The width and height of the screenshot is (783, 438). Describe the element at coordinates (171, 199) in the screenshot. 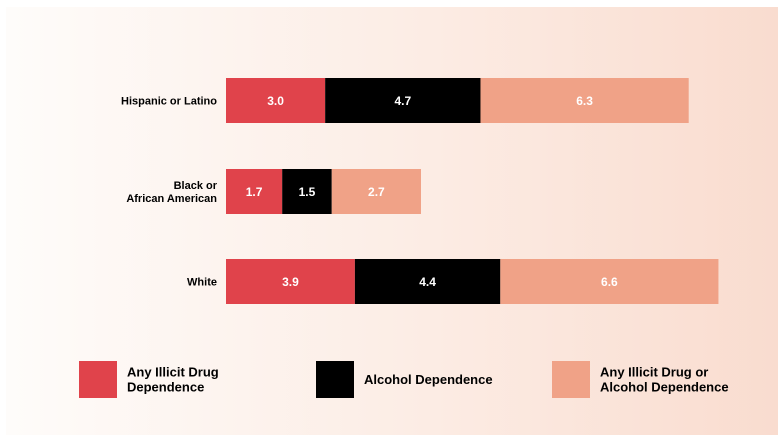

I see `category-label-line: African American` at that location.